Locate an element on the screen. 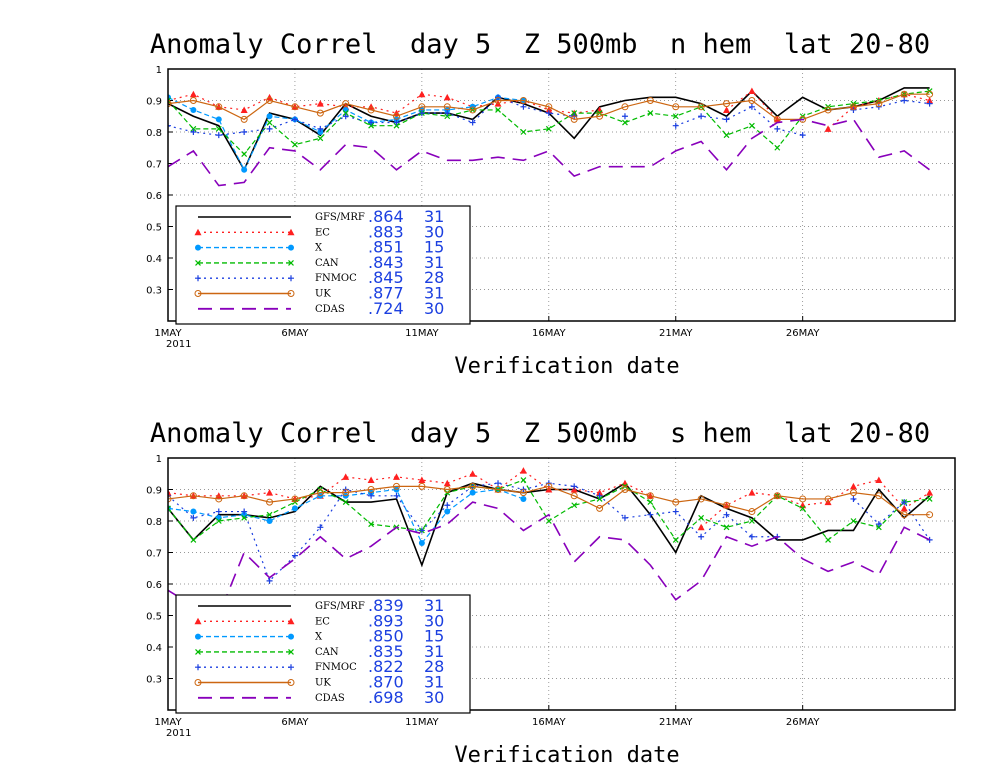 The height and width of the screenshot is (782, 1000). series-fnmoc is located at coordinates (550, 532).